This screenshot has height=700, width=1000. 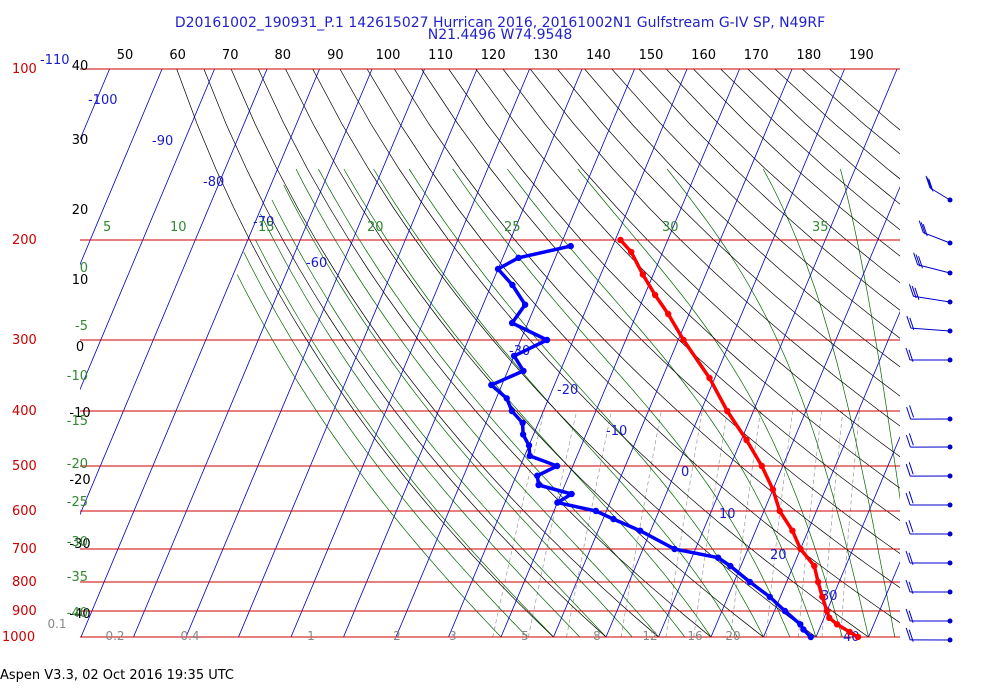 I want to click on mixing-ratio-label: 16, so click(x=694, y=636).